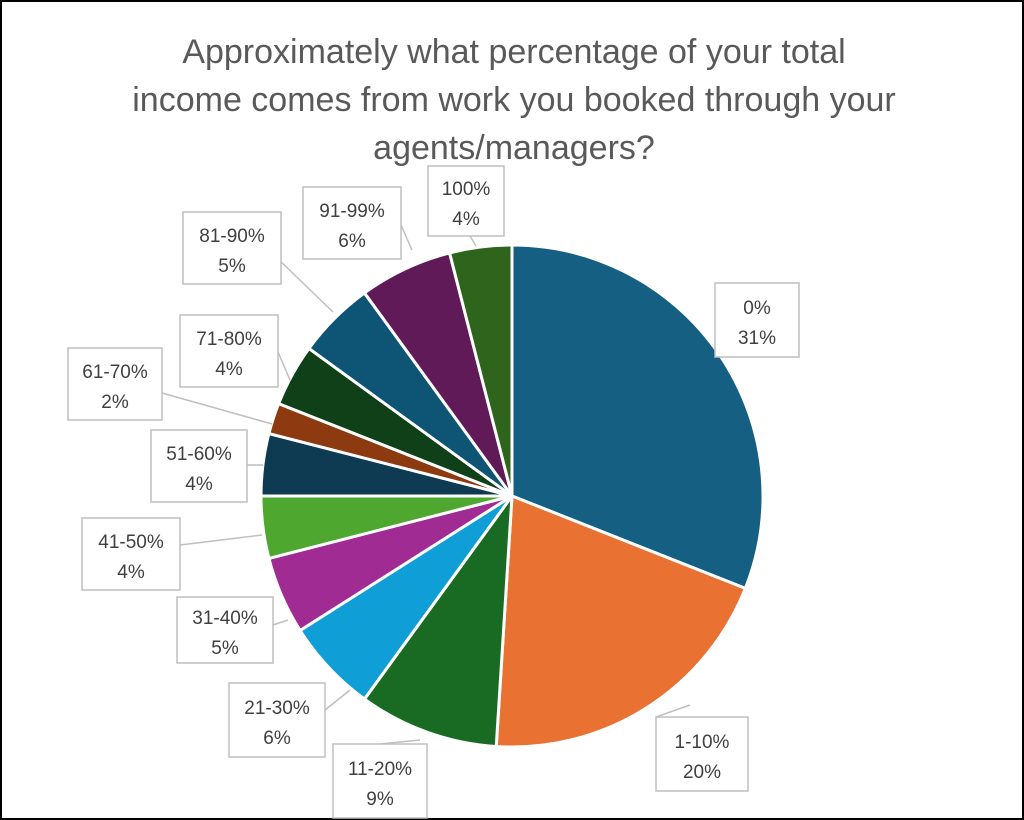 The image size is (1024, 820). I want to click on data-label-61-70%: 61-70% 2%, so click(115, 384).